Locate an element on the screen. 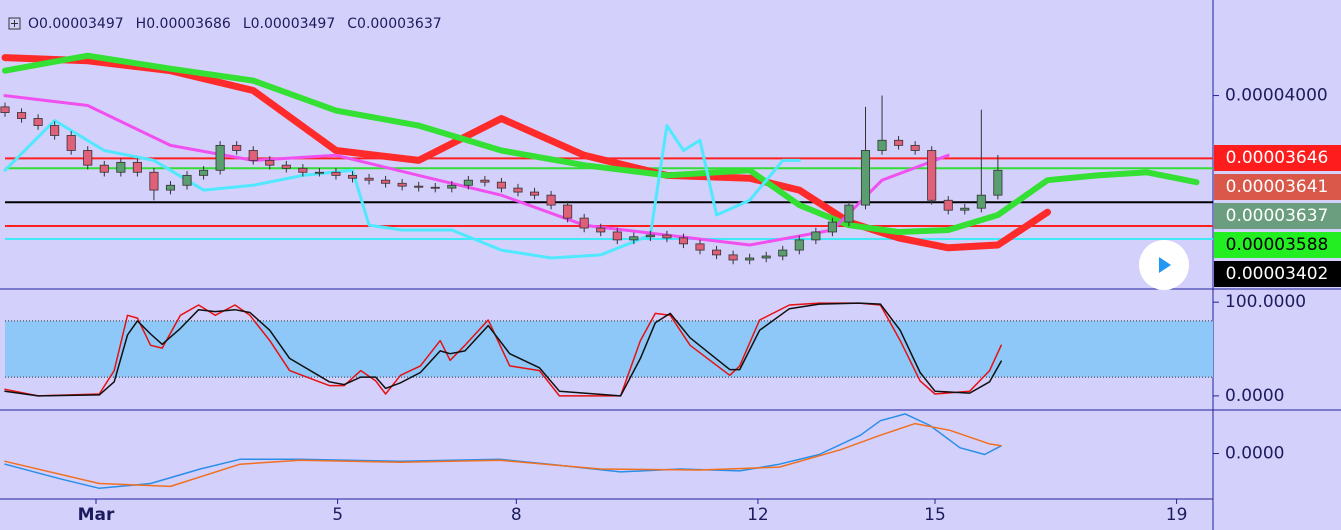 This screenshot has height=530, width=1341. x-tick-label: 12 is located at coordinates (758, 515).